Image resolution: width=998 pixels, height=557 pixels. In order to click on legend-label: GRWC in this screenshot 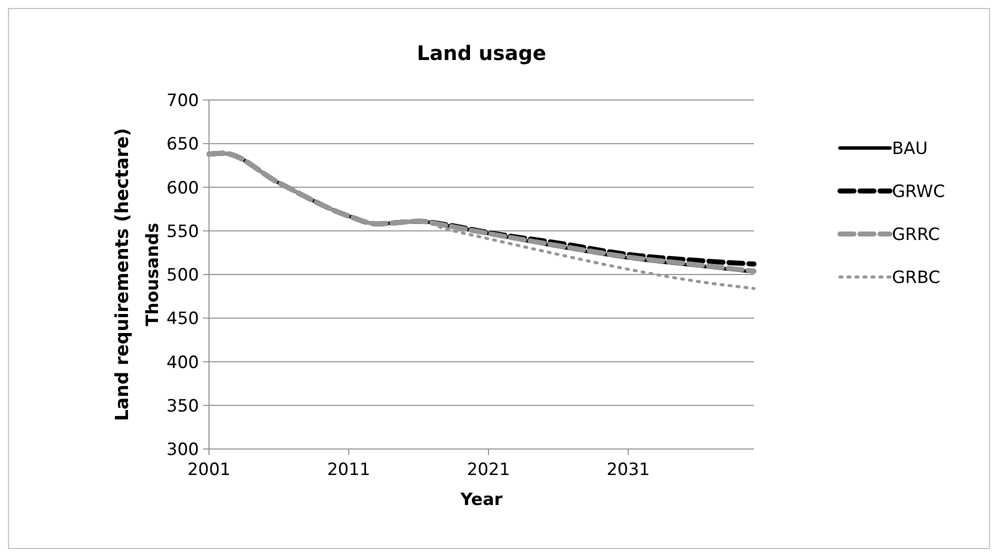, I will do `click(918, 192)`.